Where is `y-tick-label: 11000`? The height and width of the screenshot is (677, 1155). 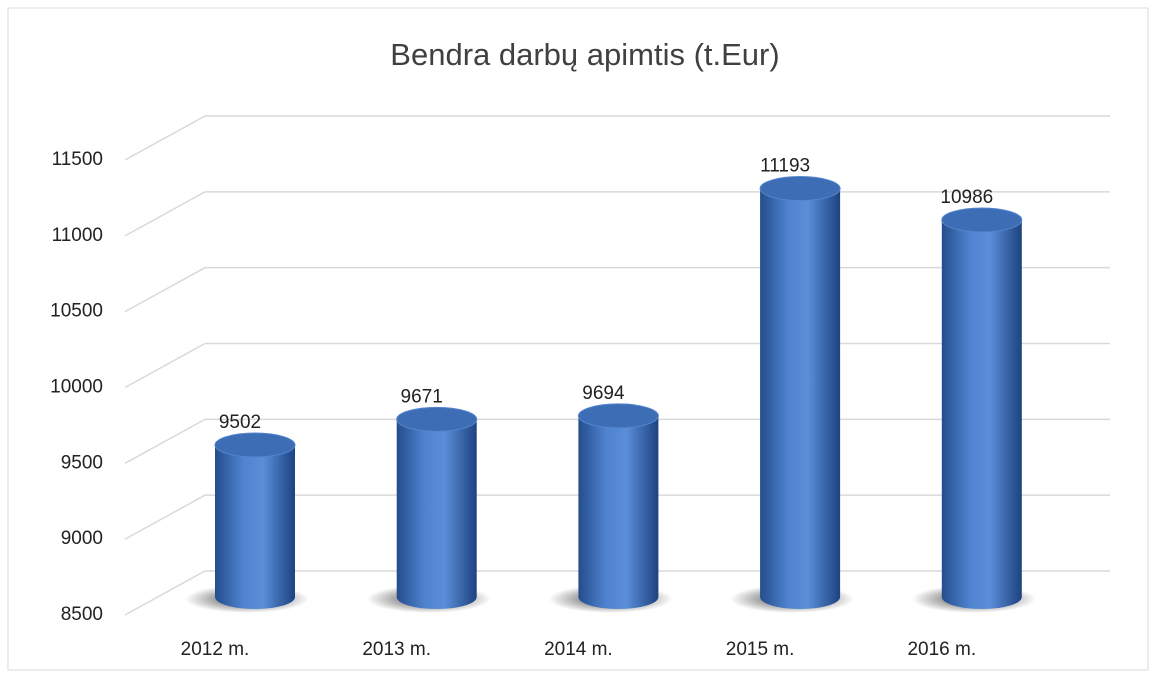
y-tick-label: 11000 is located at coordinates (77, 235).